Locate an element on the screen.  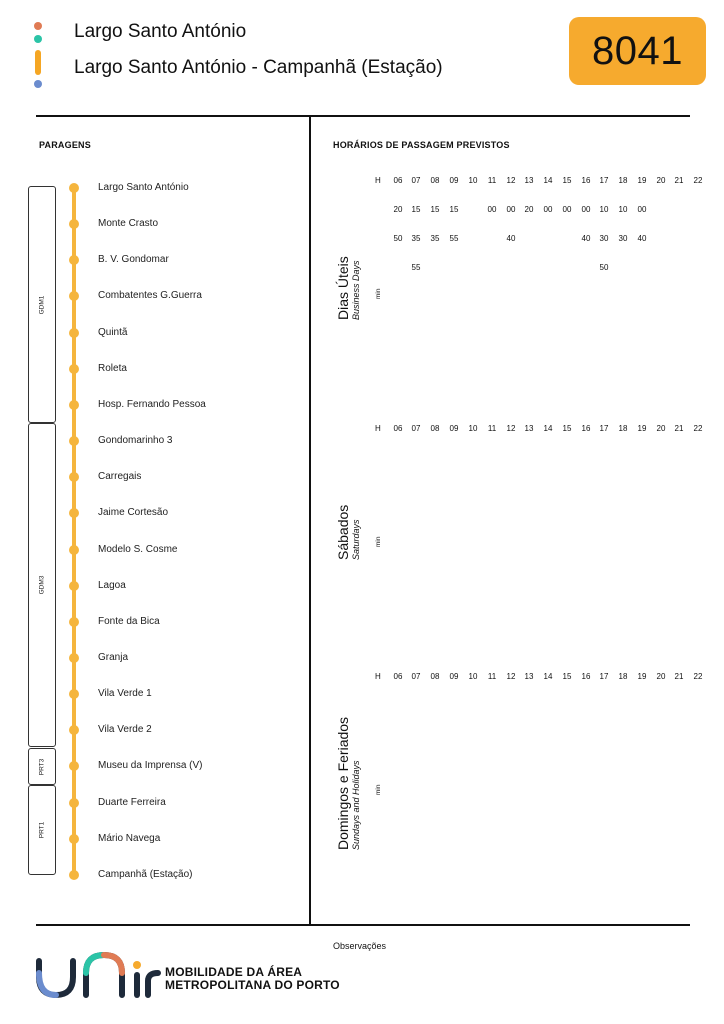
route-title: Largo Santo António - Campanhã (Estação) is located at coordinates (258, 67).